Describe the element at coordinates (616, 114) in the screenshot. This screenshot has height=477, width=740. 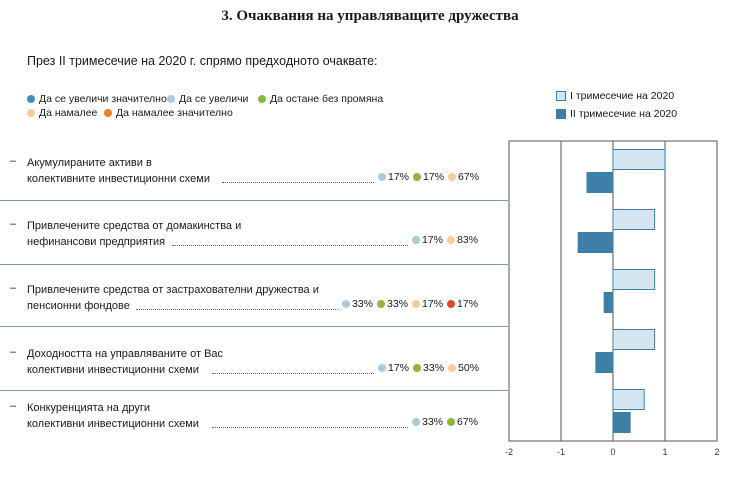
I see `legend-series-q2: II тримесечие на 2020` at that location.